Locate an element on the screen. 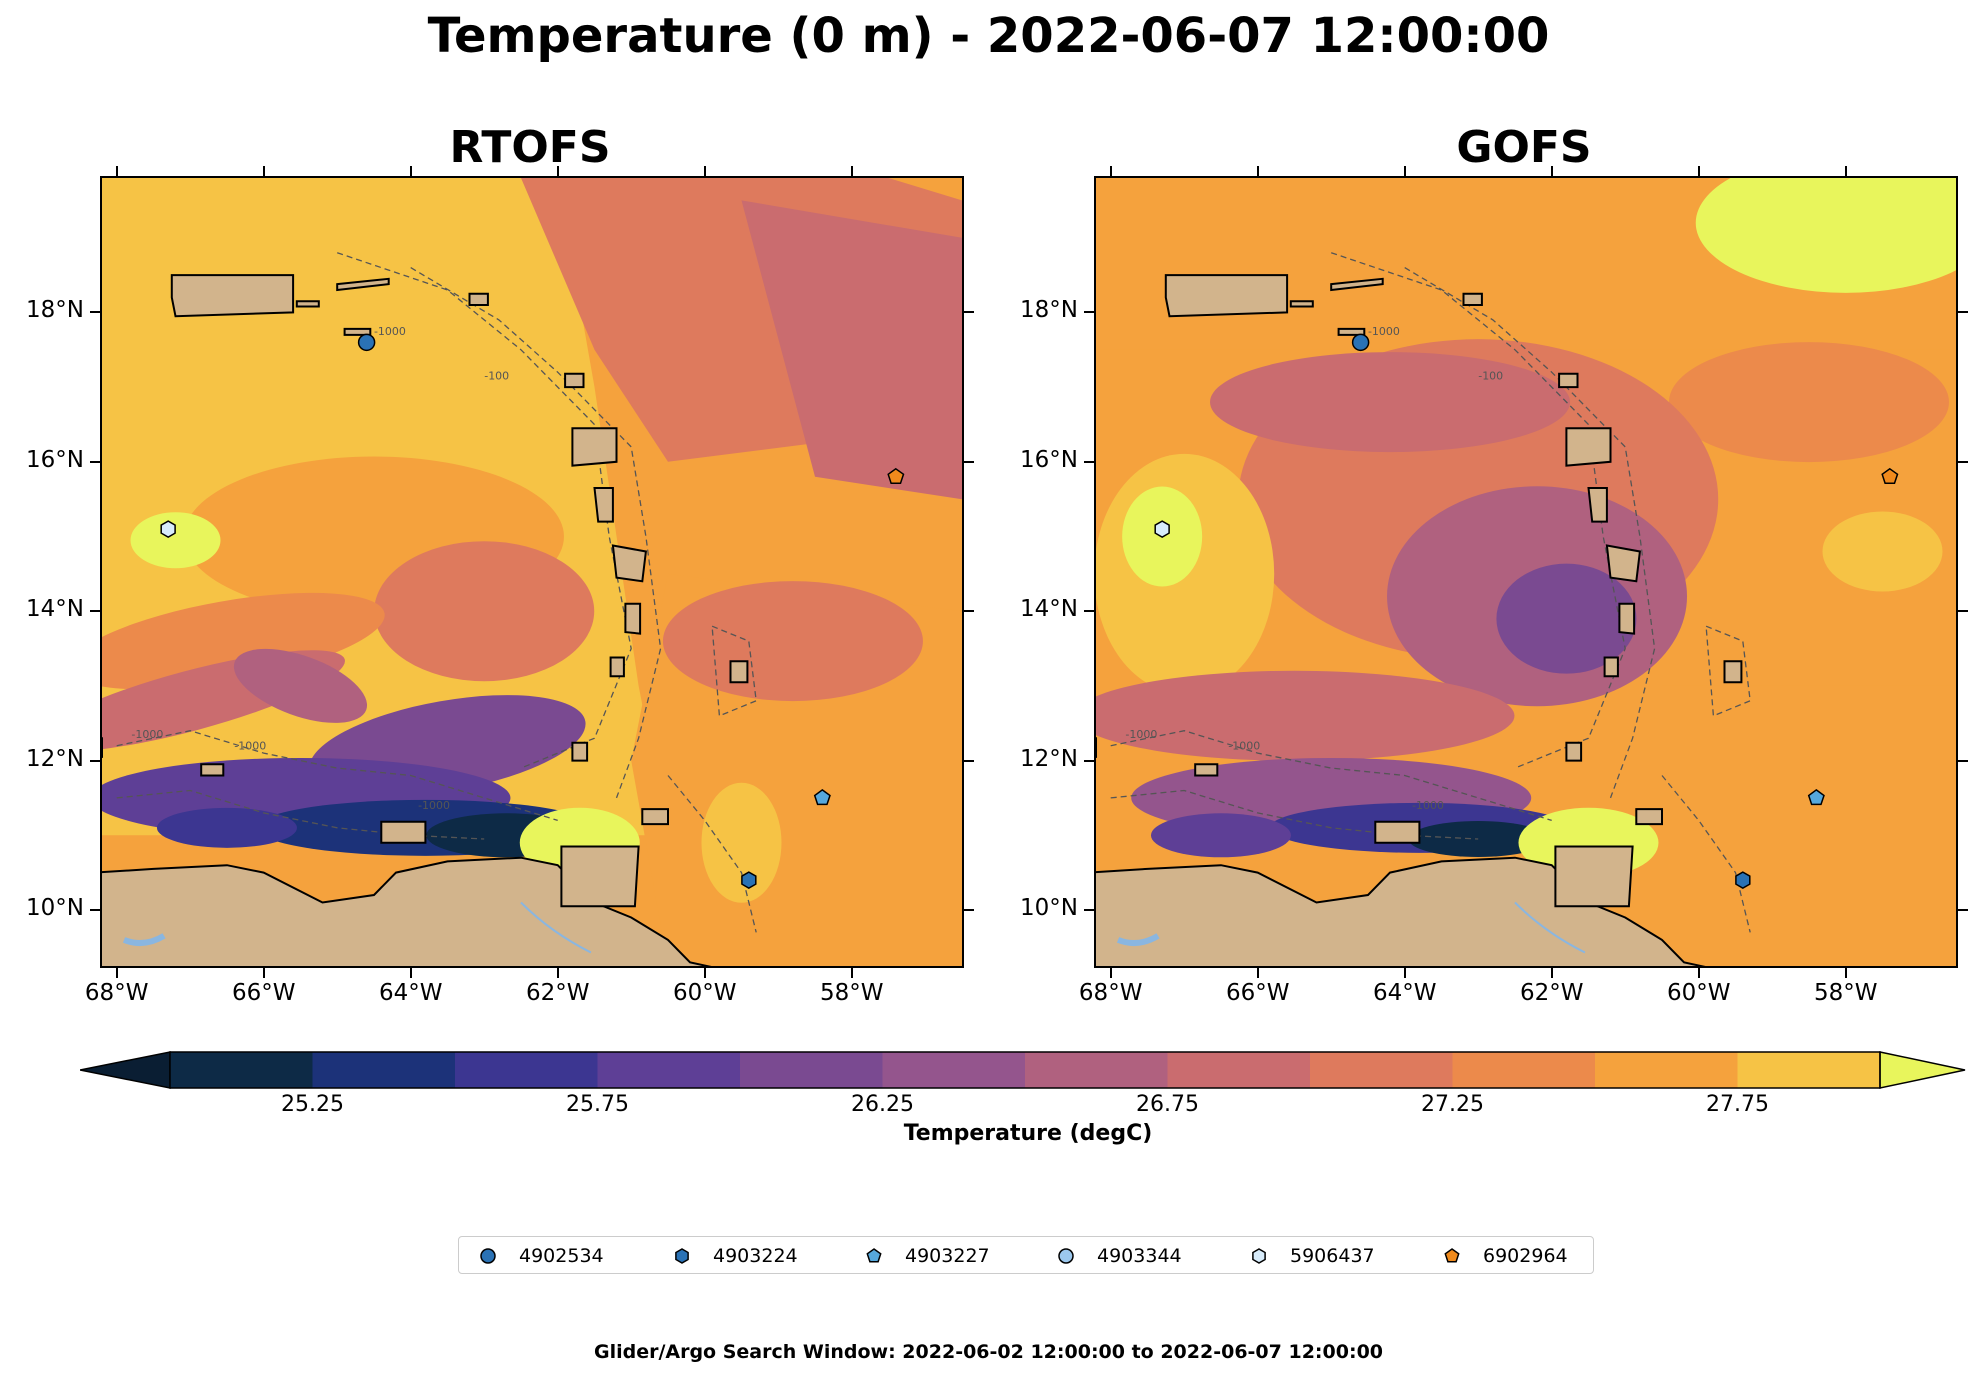 This screenshot has width=1977, height=1376. warm-spot-southeast is located at coordinates (741, 842).